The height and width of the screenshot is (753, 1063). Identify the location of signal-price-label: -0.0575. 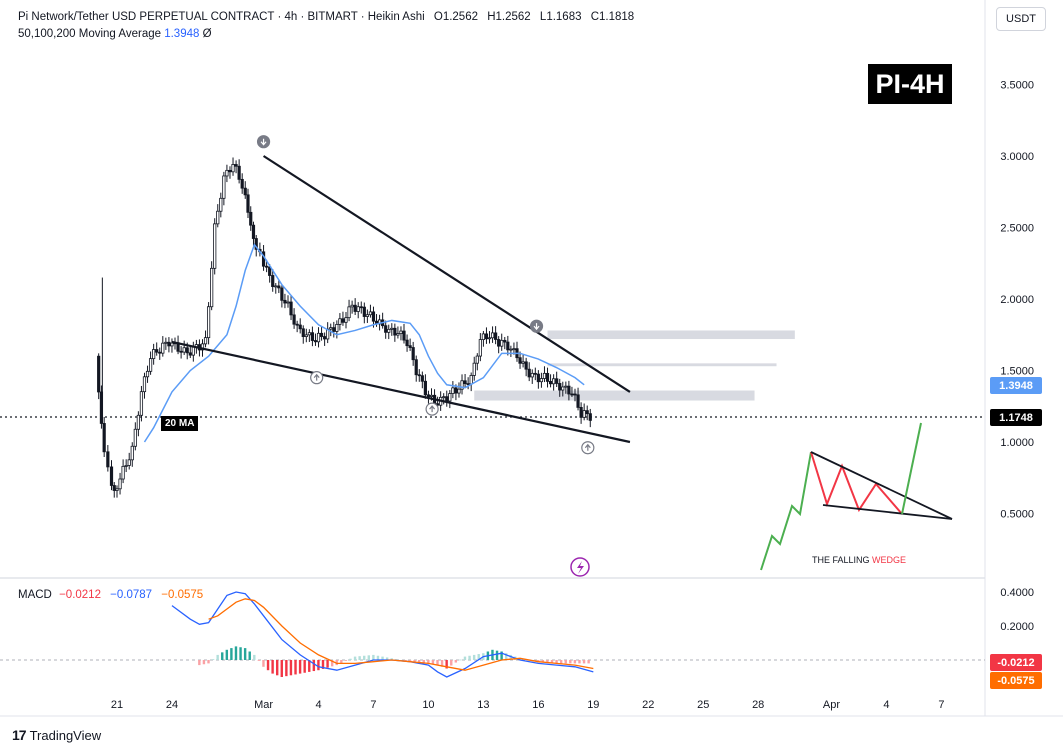
(1016, 680).